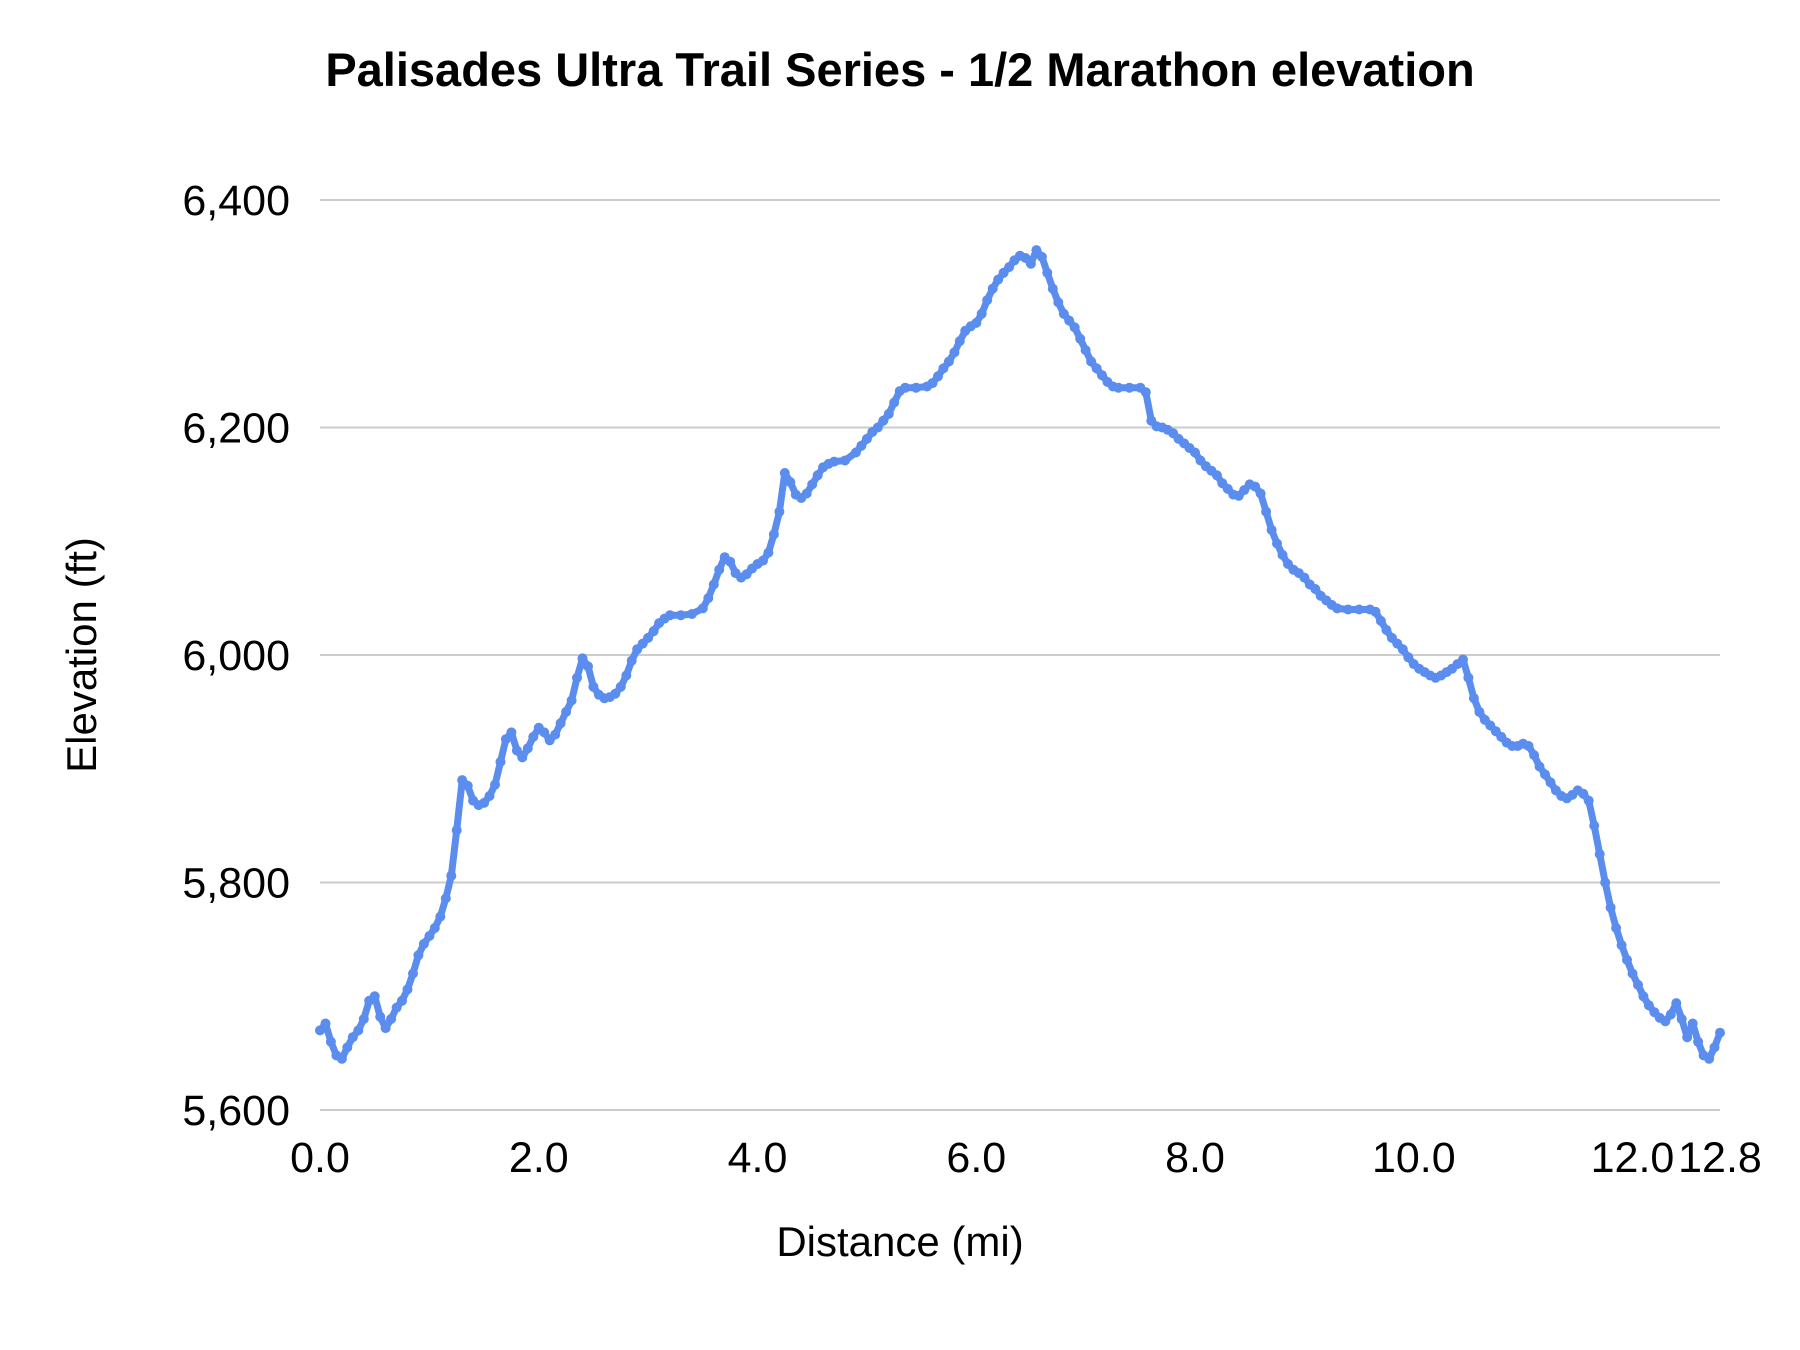 This screenshot has width=1800, height=1350. I want to click on x-tick-label: 4.0, so click(758, 1158).